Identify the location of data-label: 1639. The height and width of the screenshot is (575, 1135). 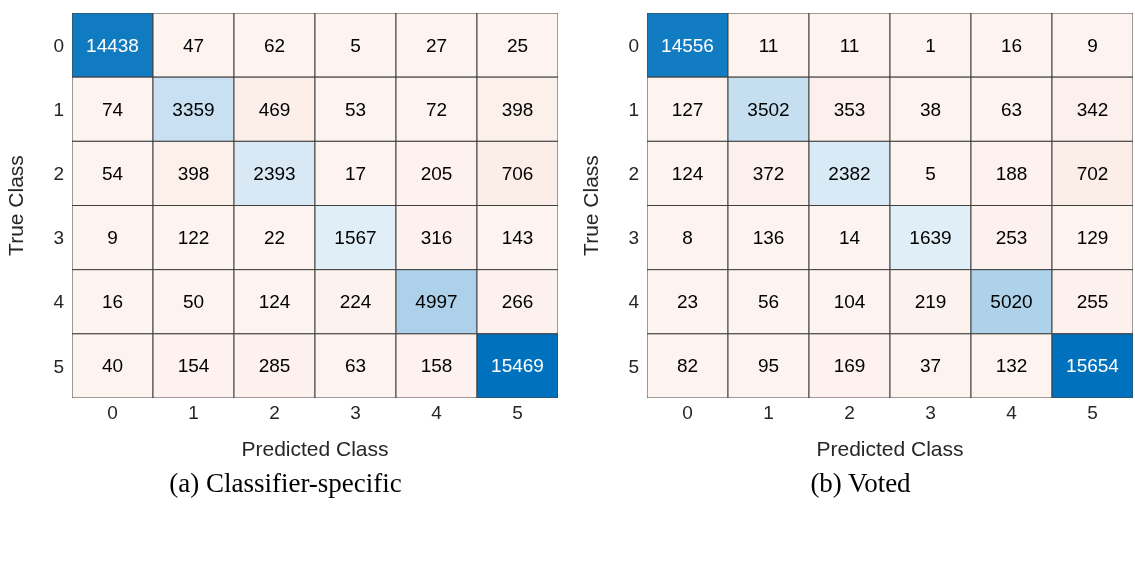
(930, 238).